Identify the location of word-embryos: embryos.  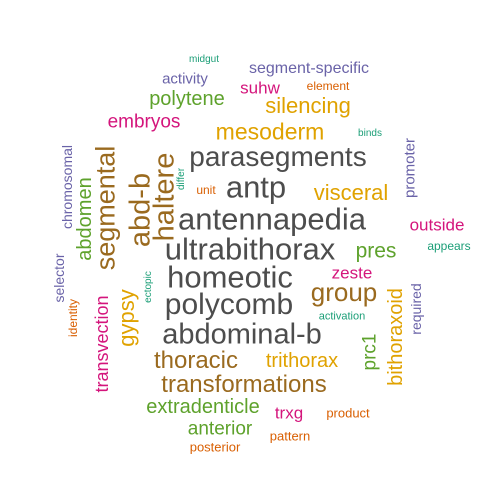
(144, 122).